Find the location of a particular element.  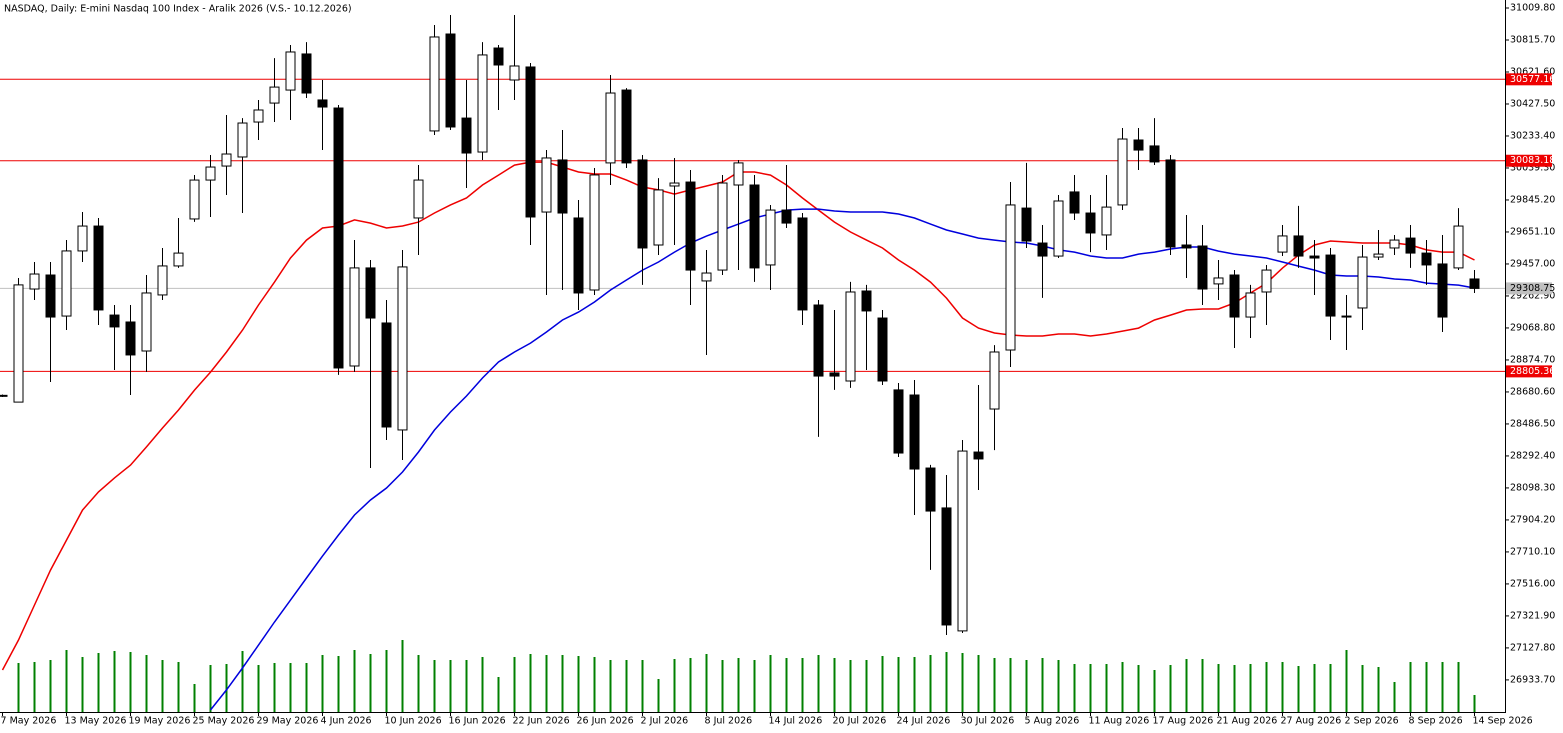

y-tick-label: 29457.00 is located at coordinates (1532, 263).